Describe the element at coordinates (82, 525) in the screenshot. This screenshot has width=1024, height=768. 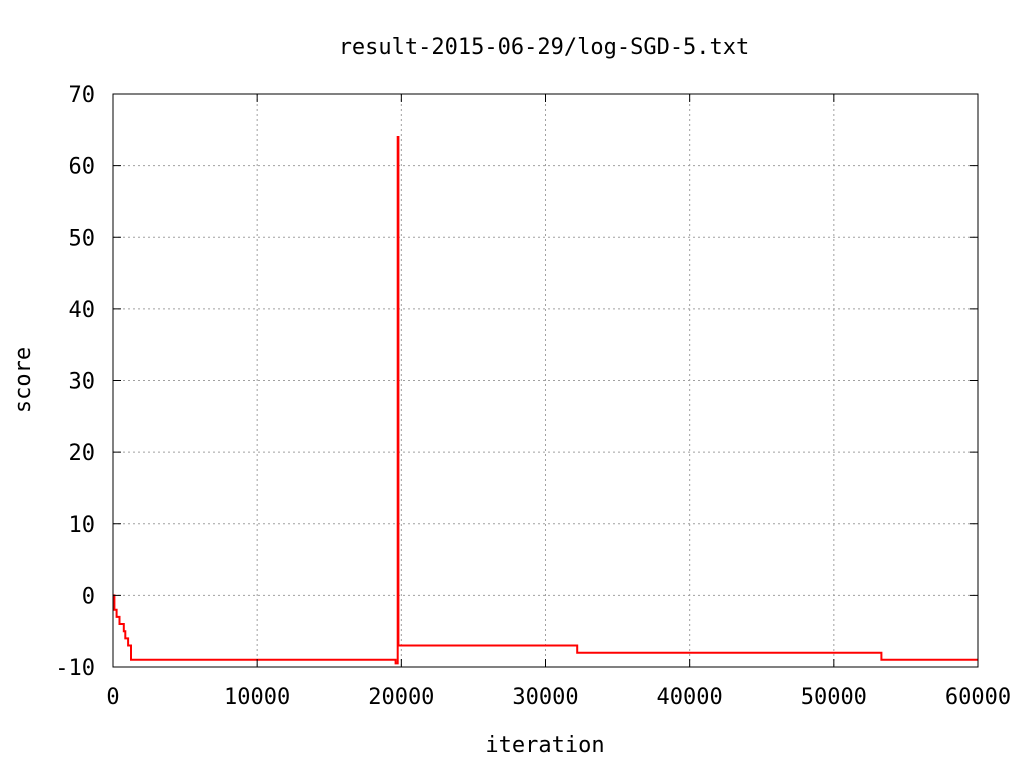
I see `y-tick-label: 10` at that location.